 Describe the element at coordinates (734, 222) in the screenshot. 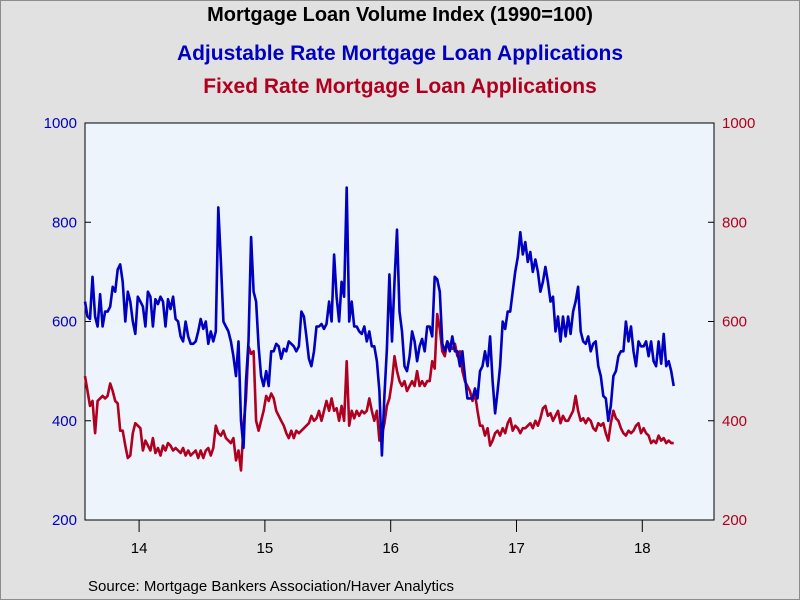

I see `right-tick-label: 800` at that location.